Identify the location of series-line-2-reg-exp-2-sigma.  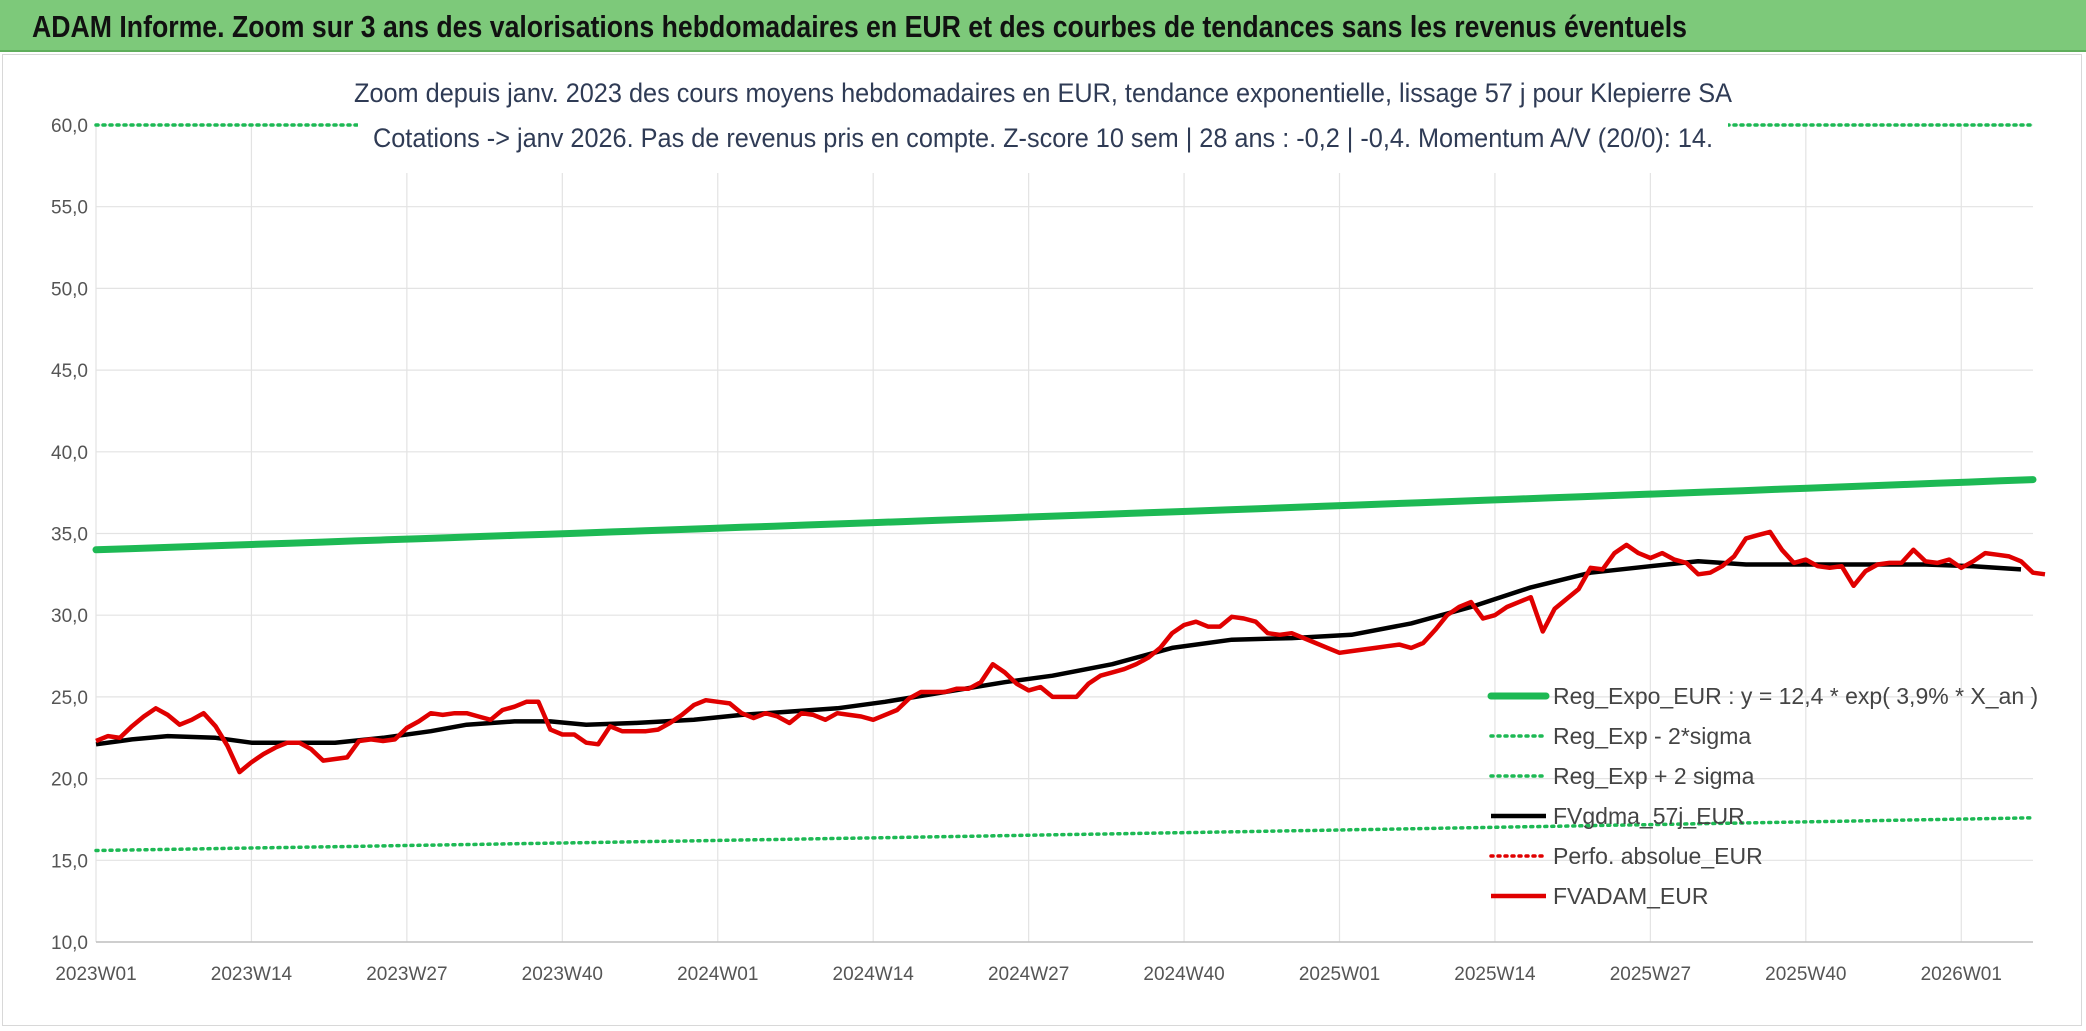
(1064, 834).